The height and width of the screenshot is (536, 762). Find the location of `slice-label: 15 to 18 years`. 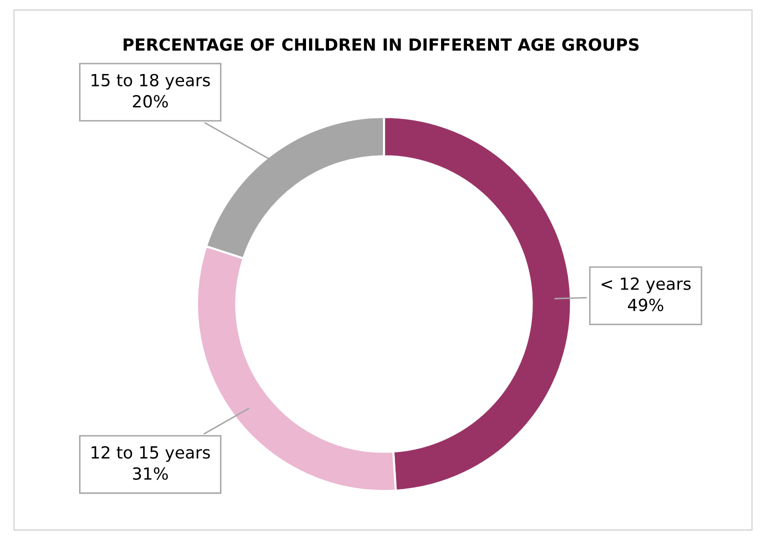

slice-label: 15 to 18 years is located at coordinates (151, 82).